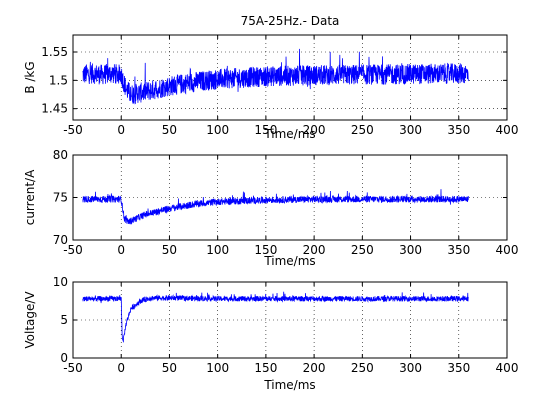  I want to click on y-tick-label: 0, so click(64, 358).